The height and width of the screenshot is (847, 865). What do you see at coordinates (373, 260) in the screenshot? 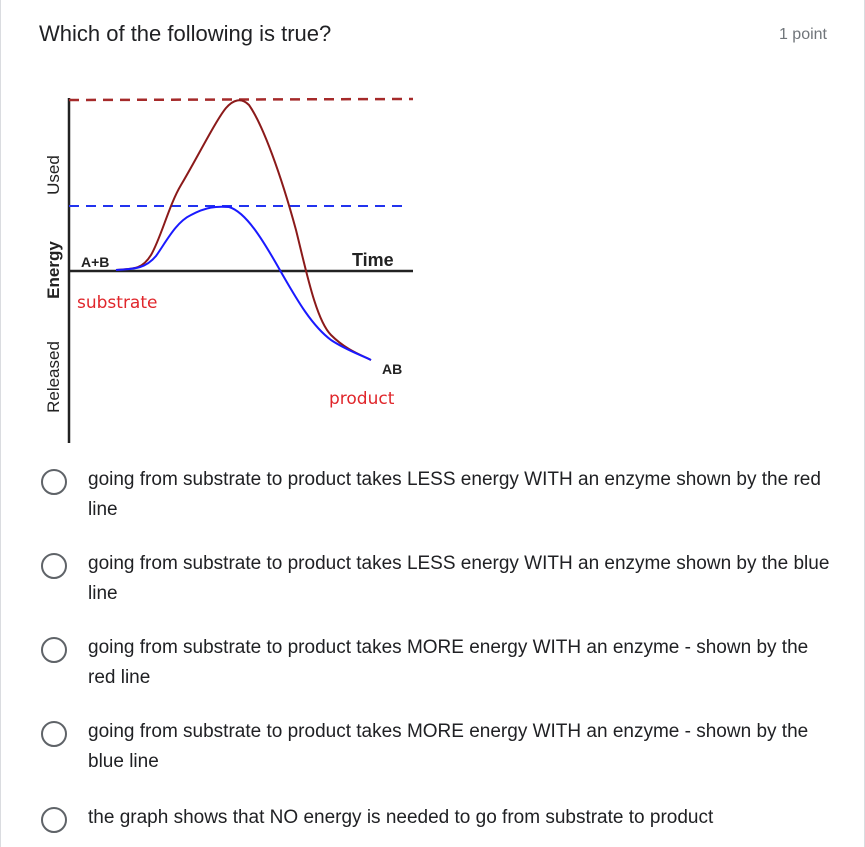
I see `time-label: Time` at bounding box center [373, 260].